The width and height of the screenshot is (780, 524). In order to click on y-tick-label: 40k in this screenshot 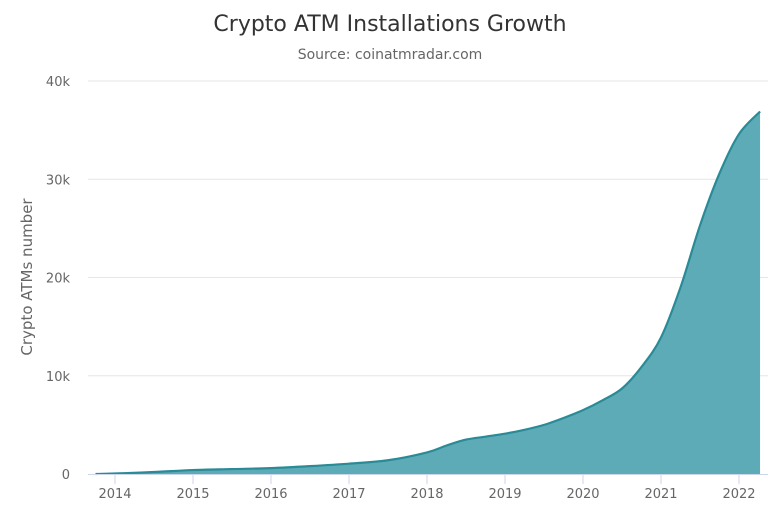, I will do `click(58, 82)`.